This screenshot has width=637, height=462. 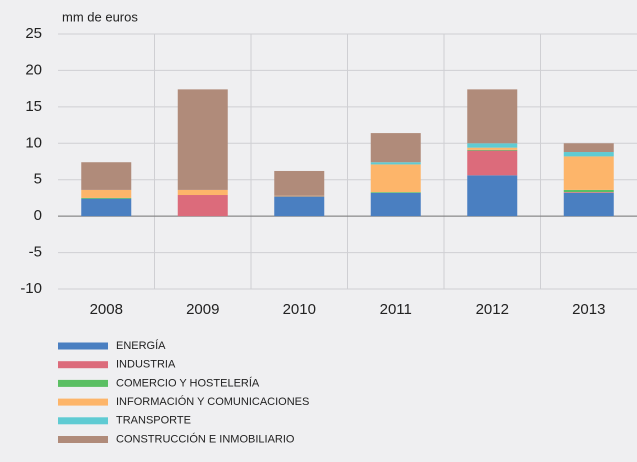 What do you see at coordinates (33, 33) in the screenshot?
I see `y-tick-label: 25` at bounding box center [33, 33].